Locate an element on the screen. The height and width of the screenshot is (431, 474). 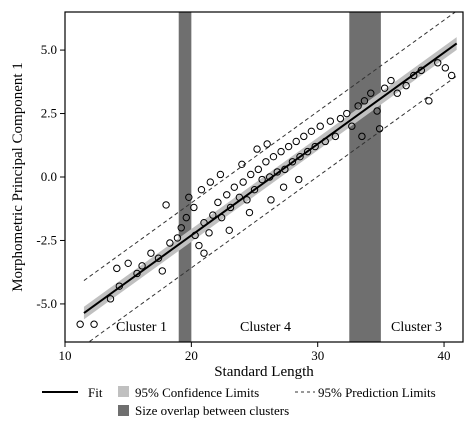
y-tick-label-4: 5.0 is located at coordinates (49, 49).